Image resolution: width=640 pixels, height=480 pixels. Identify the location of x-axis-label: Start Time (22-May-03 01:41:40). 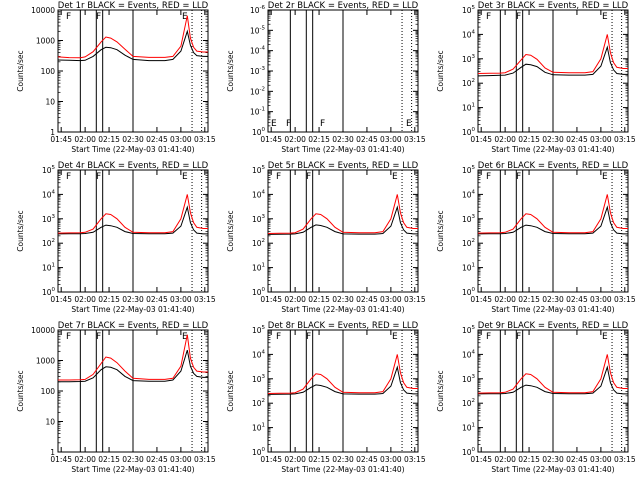
(132, 469).